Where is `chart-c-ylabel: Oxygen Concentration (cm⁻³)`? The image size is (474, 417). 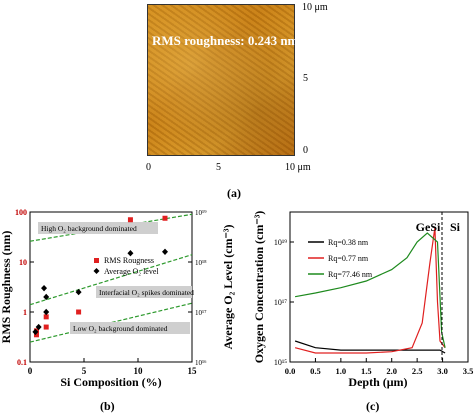 chart-c-ylabel: Oxygen Concentration (cm⁻³) is located at coordinates (259, 287).